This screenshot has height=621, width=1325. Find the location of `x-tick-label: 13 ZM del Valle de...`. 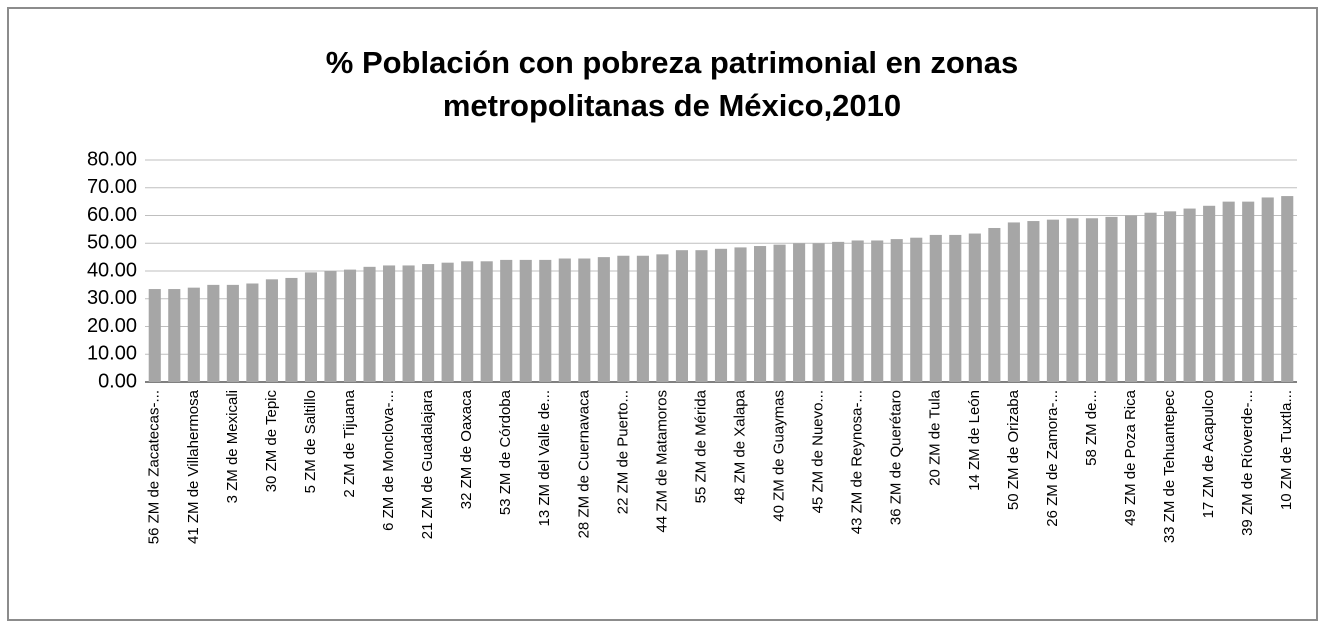

x-tick-label: 13 ZM del Valle de... is located at coordinates (544, 458).